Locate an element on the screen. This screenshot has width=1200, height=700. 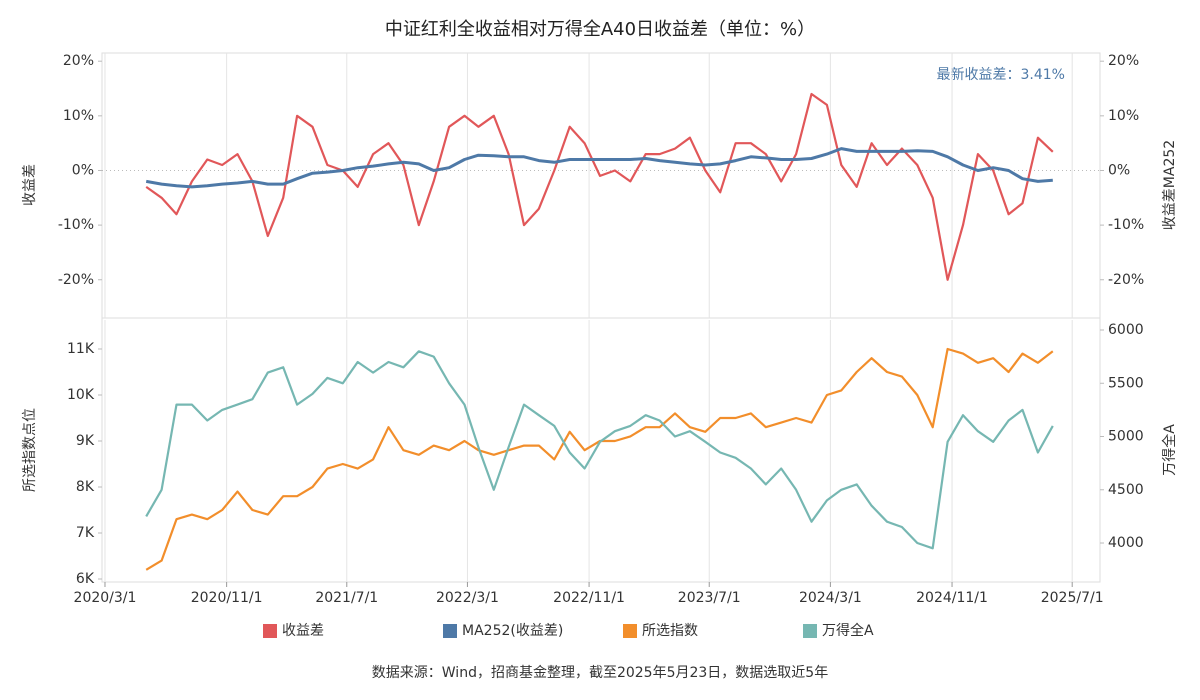
y2-tick-label: -10% is located at coordinates (1126, 225).